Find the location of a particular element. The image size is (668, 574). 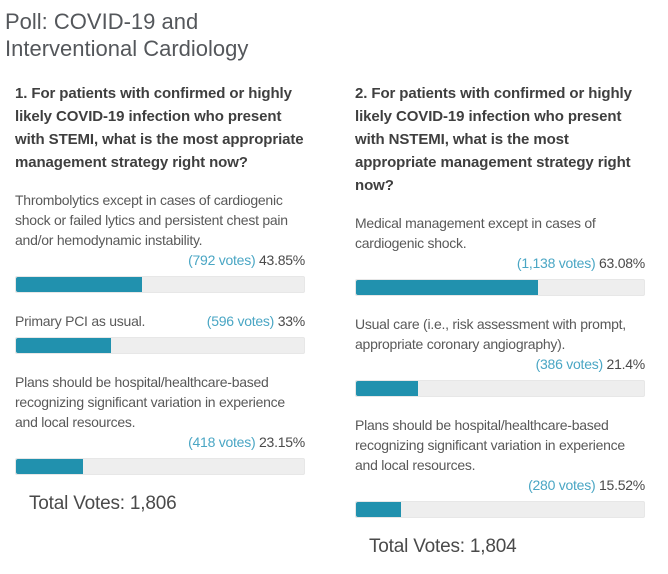

votes-link: (1,138 votes) is located at coordinates (556, 263).